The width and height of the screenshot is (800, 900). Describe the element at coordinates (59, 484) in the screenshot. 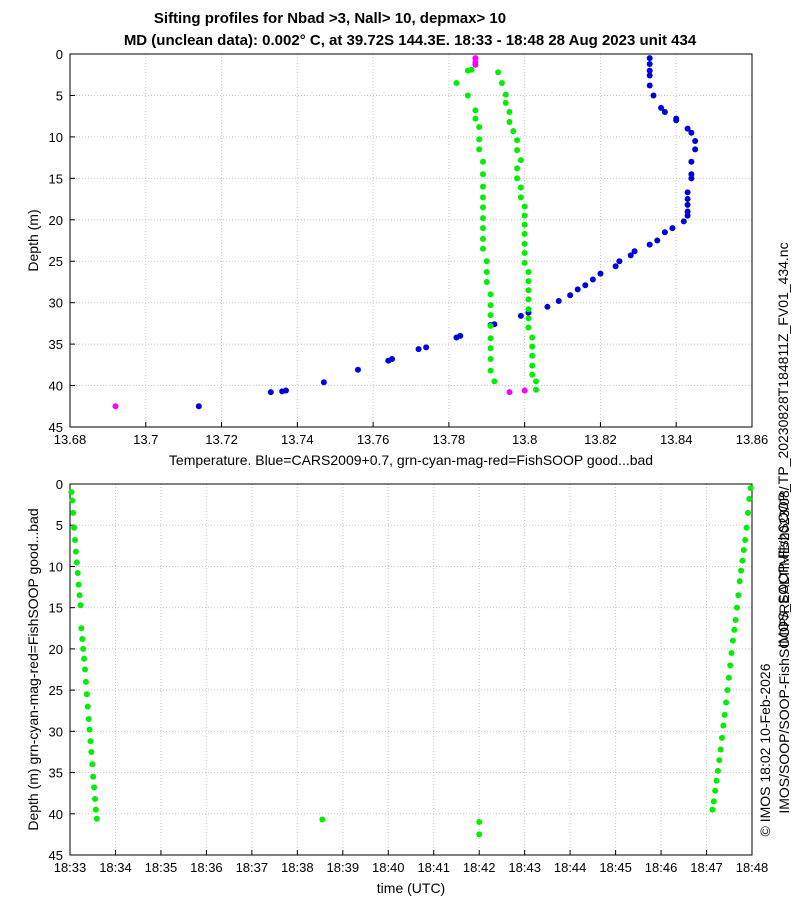

I see `y-tick-label: 0` at that location.